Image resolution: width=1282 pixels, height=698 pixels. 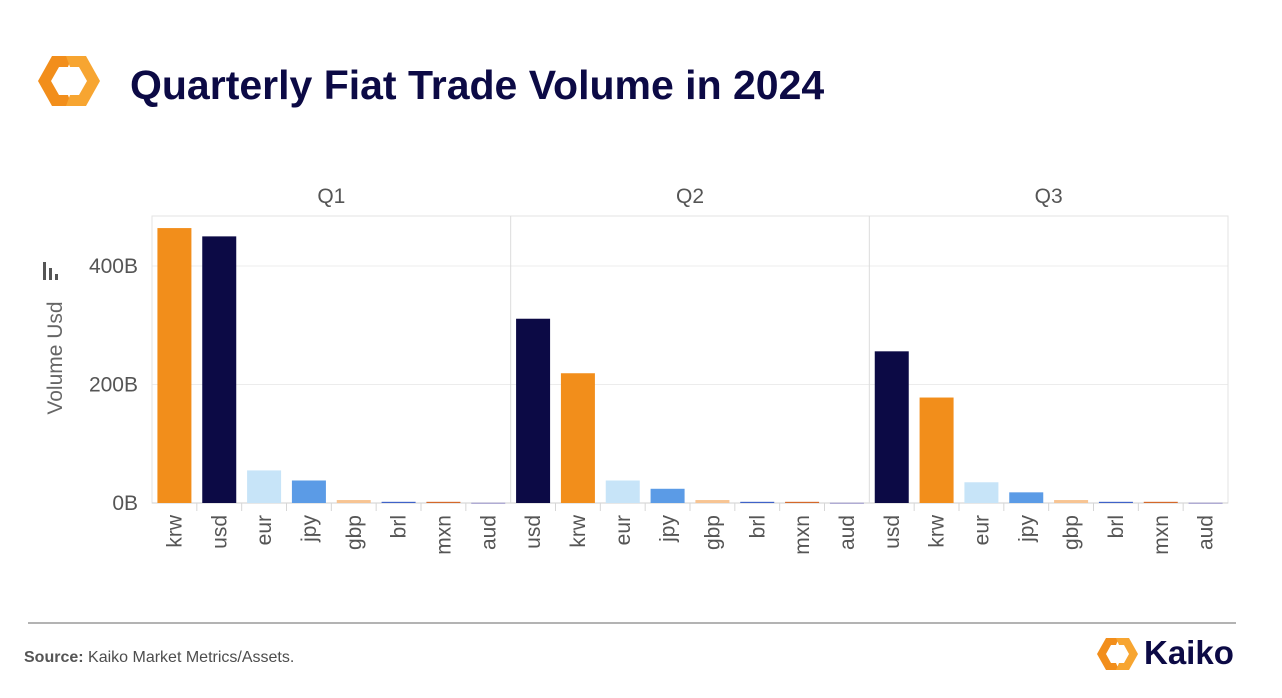 I want to click on bar-q1-krw, so click(x=174, y=365).